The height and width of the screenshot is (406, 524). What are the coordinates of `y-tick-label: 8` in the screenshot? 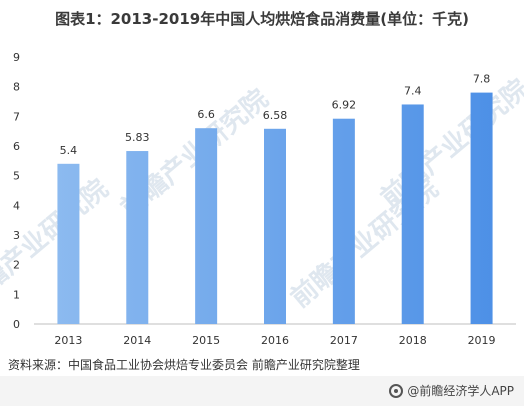 It's located at (16, 87).